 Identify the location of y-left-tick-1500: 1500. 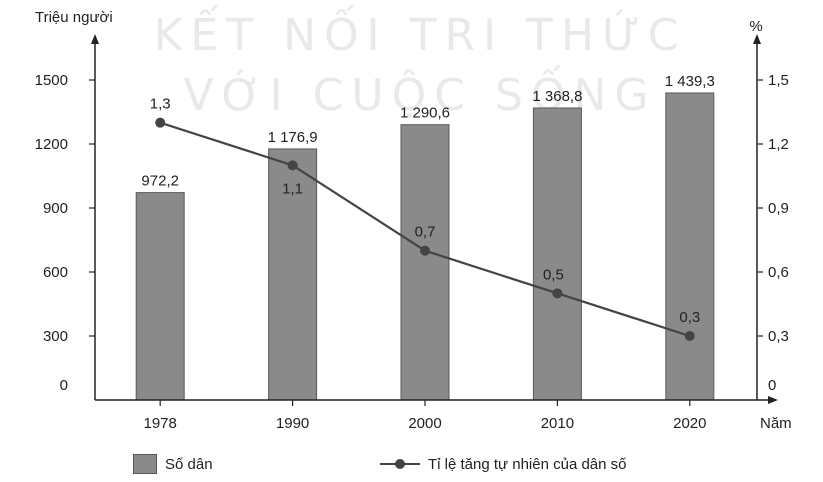
(51, 80).